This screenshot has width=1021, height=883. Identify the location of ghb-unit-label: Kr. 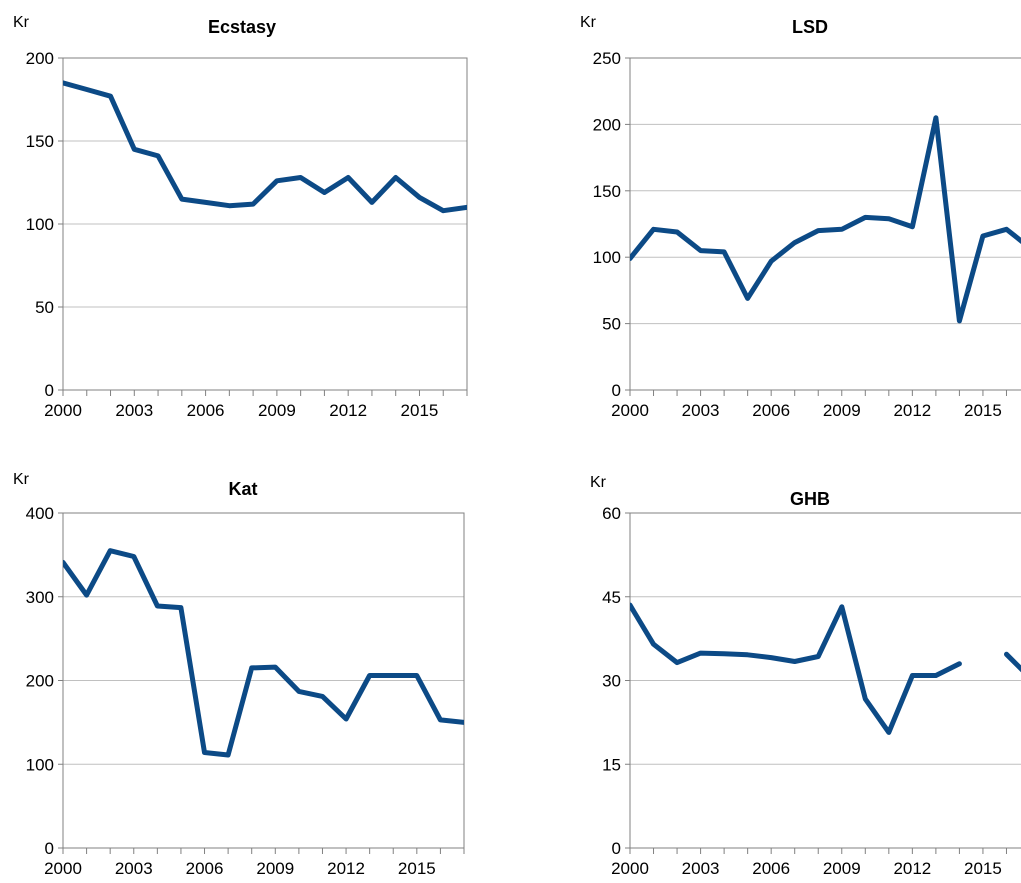
(598, 482).